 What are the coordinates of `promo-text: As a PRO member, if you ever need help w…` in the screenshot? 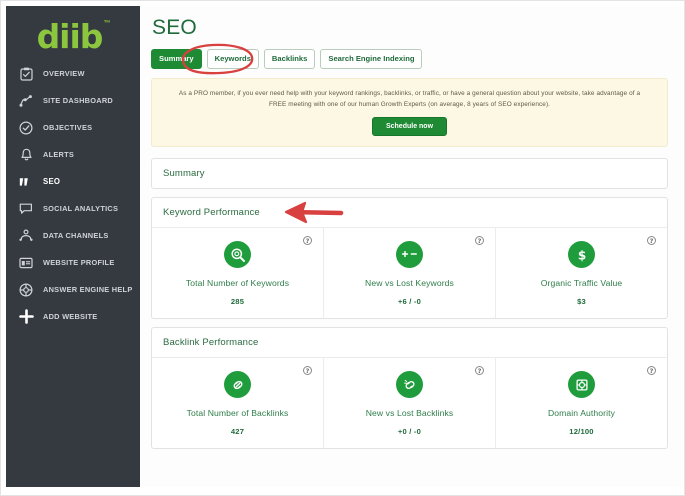 It's located at (409, 98).